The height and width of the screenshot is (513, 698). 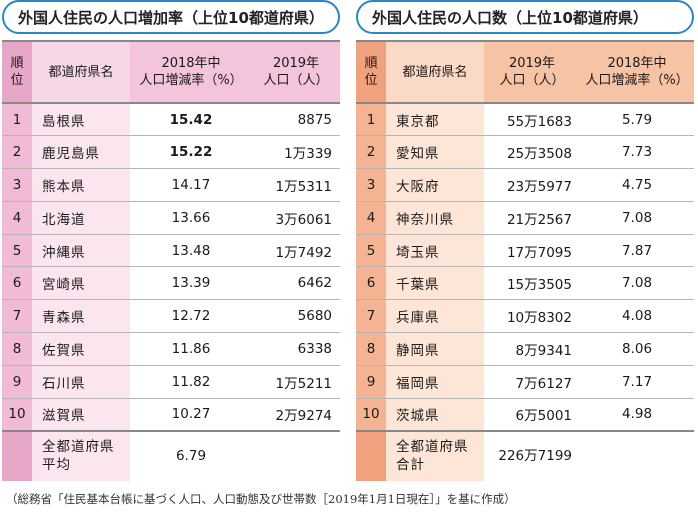 I want to click on population-cell: 10万8302, so click(x=532, y=316).